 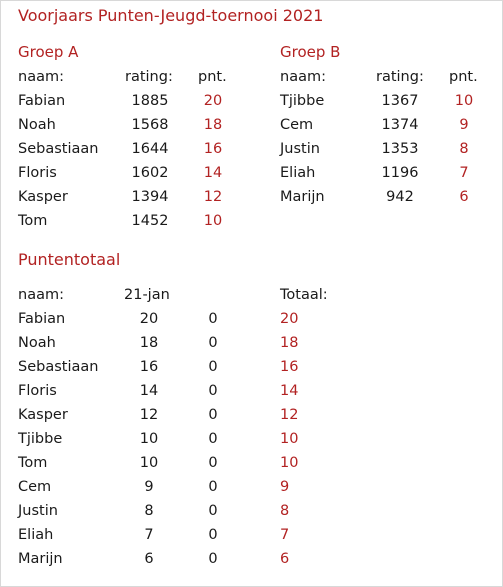 What do you see at coordinates (289, 367) in the screenshot?
I see `totals-table-row-total: 16` at bounding box center [289, 367].